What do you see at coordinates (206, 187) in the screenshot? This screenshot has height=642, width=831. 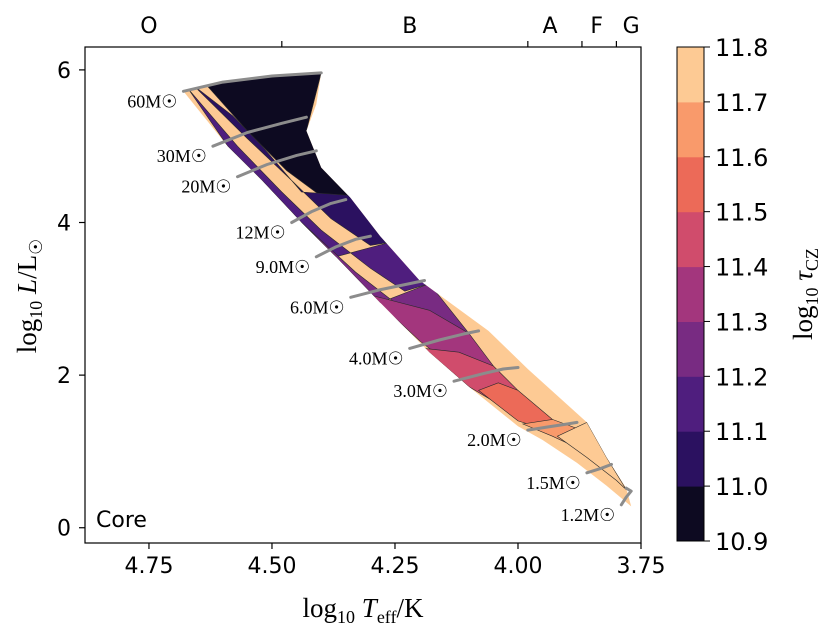 I see `mass-label-2: 20M☉` at bounding box center [206, 187].